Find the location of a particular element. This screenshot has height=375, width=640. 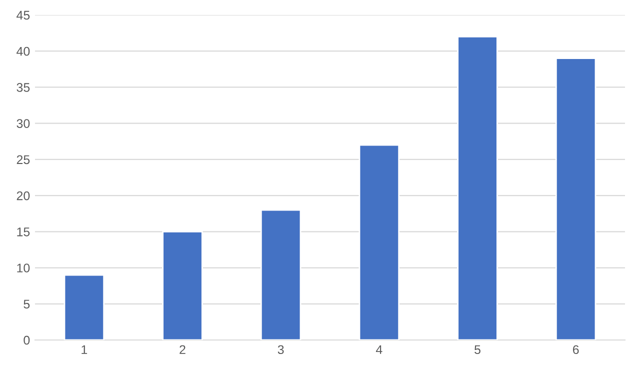

y-tick-label: 10 is located at coordinates (23, 268).